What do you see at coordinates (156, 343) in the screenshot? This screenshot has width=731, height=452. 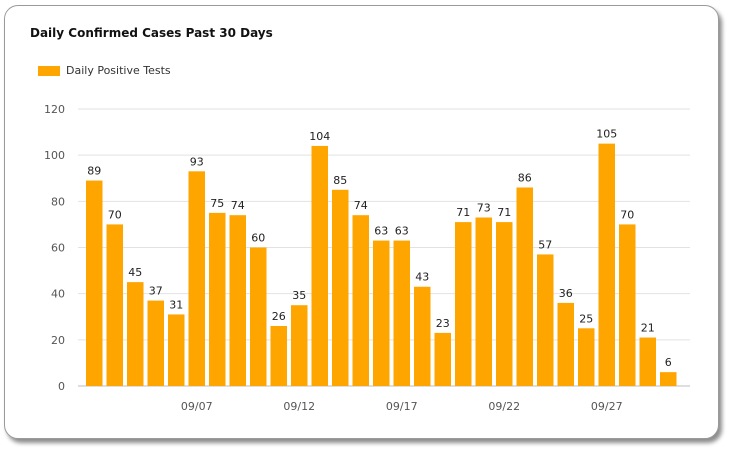 I see `bar-09/05` at bounding box center [156, 343].